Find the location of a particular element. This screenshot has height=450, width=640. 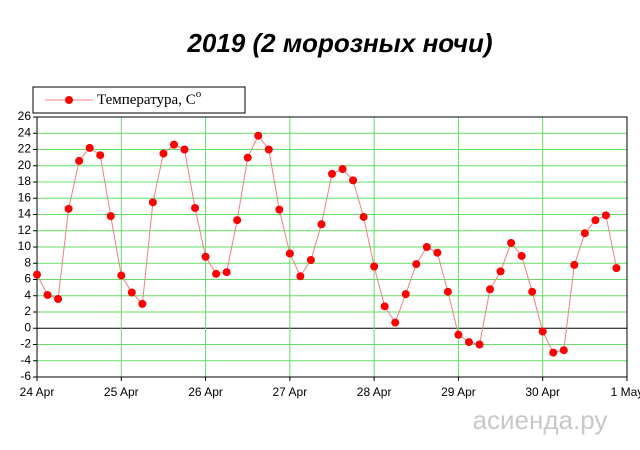

y-tick-label: 26 is located at coordinates (25, 116).